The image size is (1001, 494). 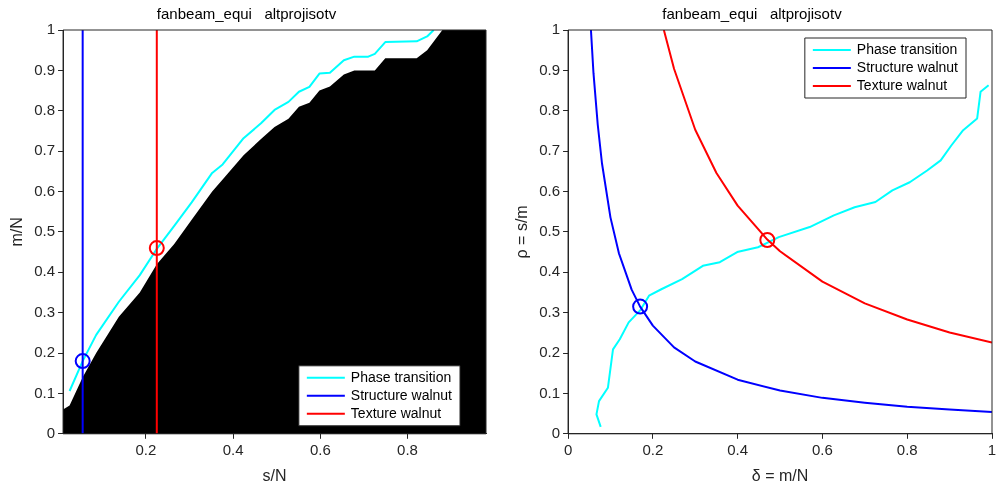 I want to click on y-axis-title: ρ = s/m, so click(x=522, y=232).